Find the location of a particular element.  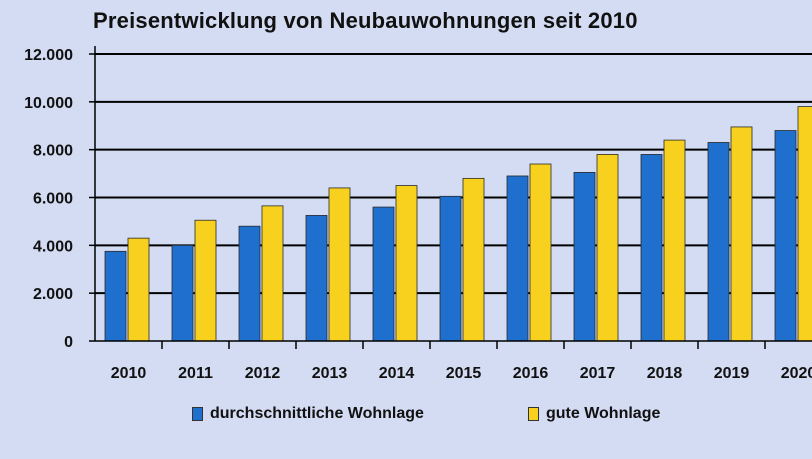

bar-gute-wohnlage-2012 is located at coordinates (272, 273).